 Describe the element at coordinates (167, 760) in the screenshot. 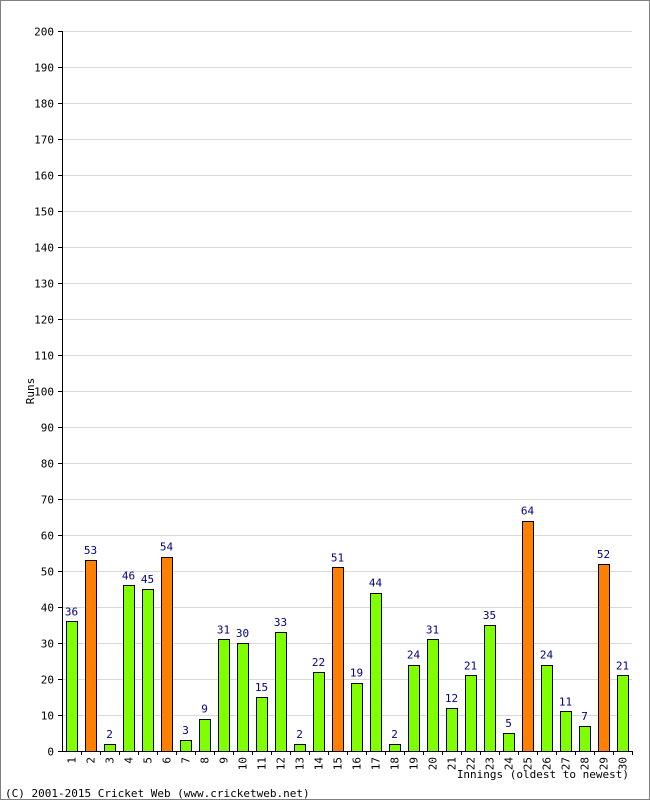

I see `x-tick-label: 6` at that location.